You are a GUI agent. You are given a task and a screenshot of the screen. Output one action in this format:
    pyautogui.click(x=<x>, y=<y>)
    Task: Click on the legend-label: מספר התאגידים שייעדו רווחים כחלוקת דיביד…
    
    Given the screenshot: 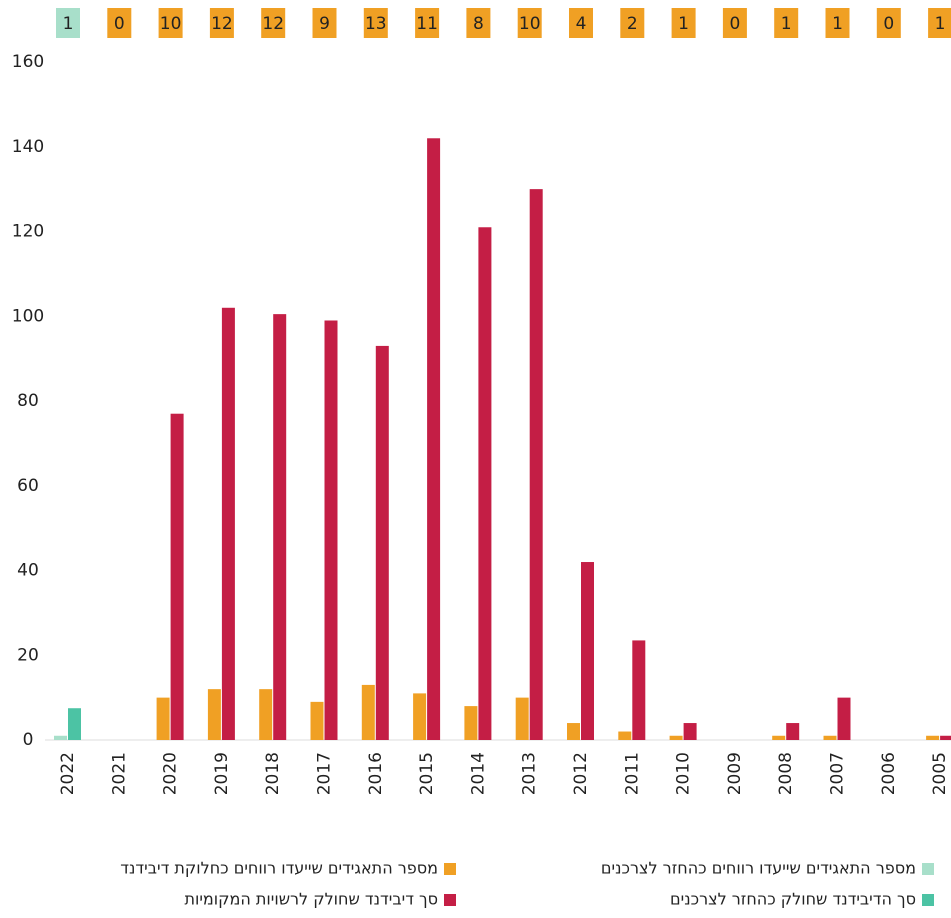 What is the action you would take?
    pyautogui.click(x=279, y=868)
    